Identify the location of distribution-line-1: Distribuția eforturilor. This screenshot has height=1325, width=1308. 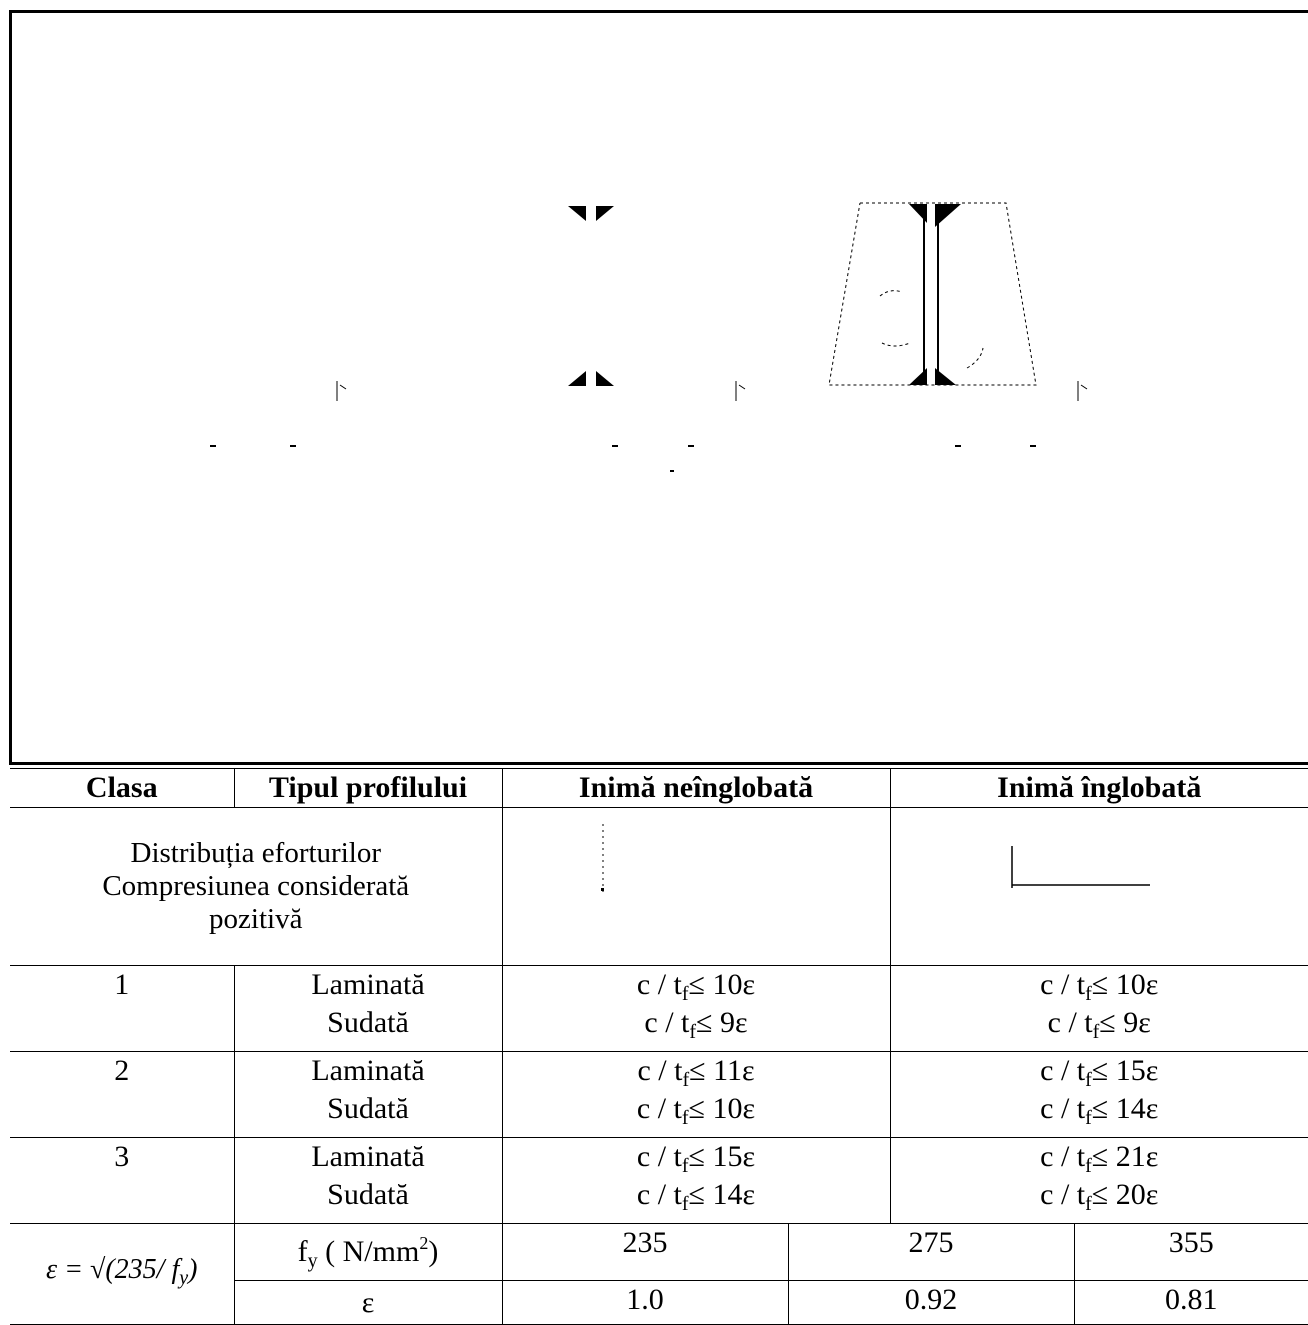
(256, 853).